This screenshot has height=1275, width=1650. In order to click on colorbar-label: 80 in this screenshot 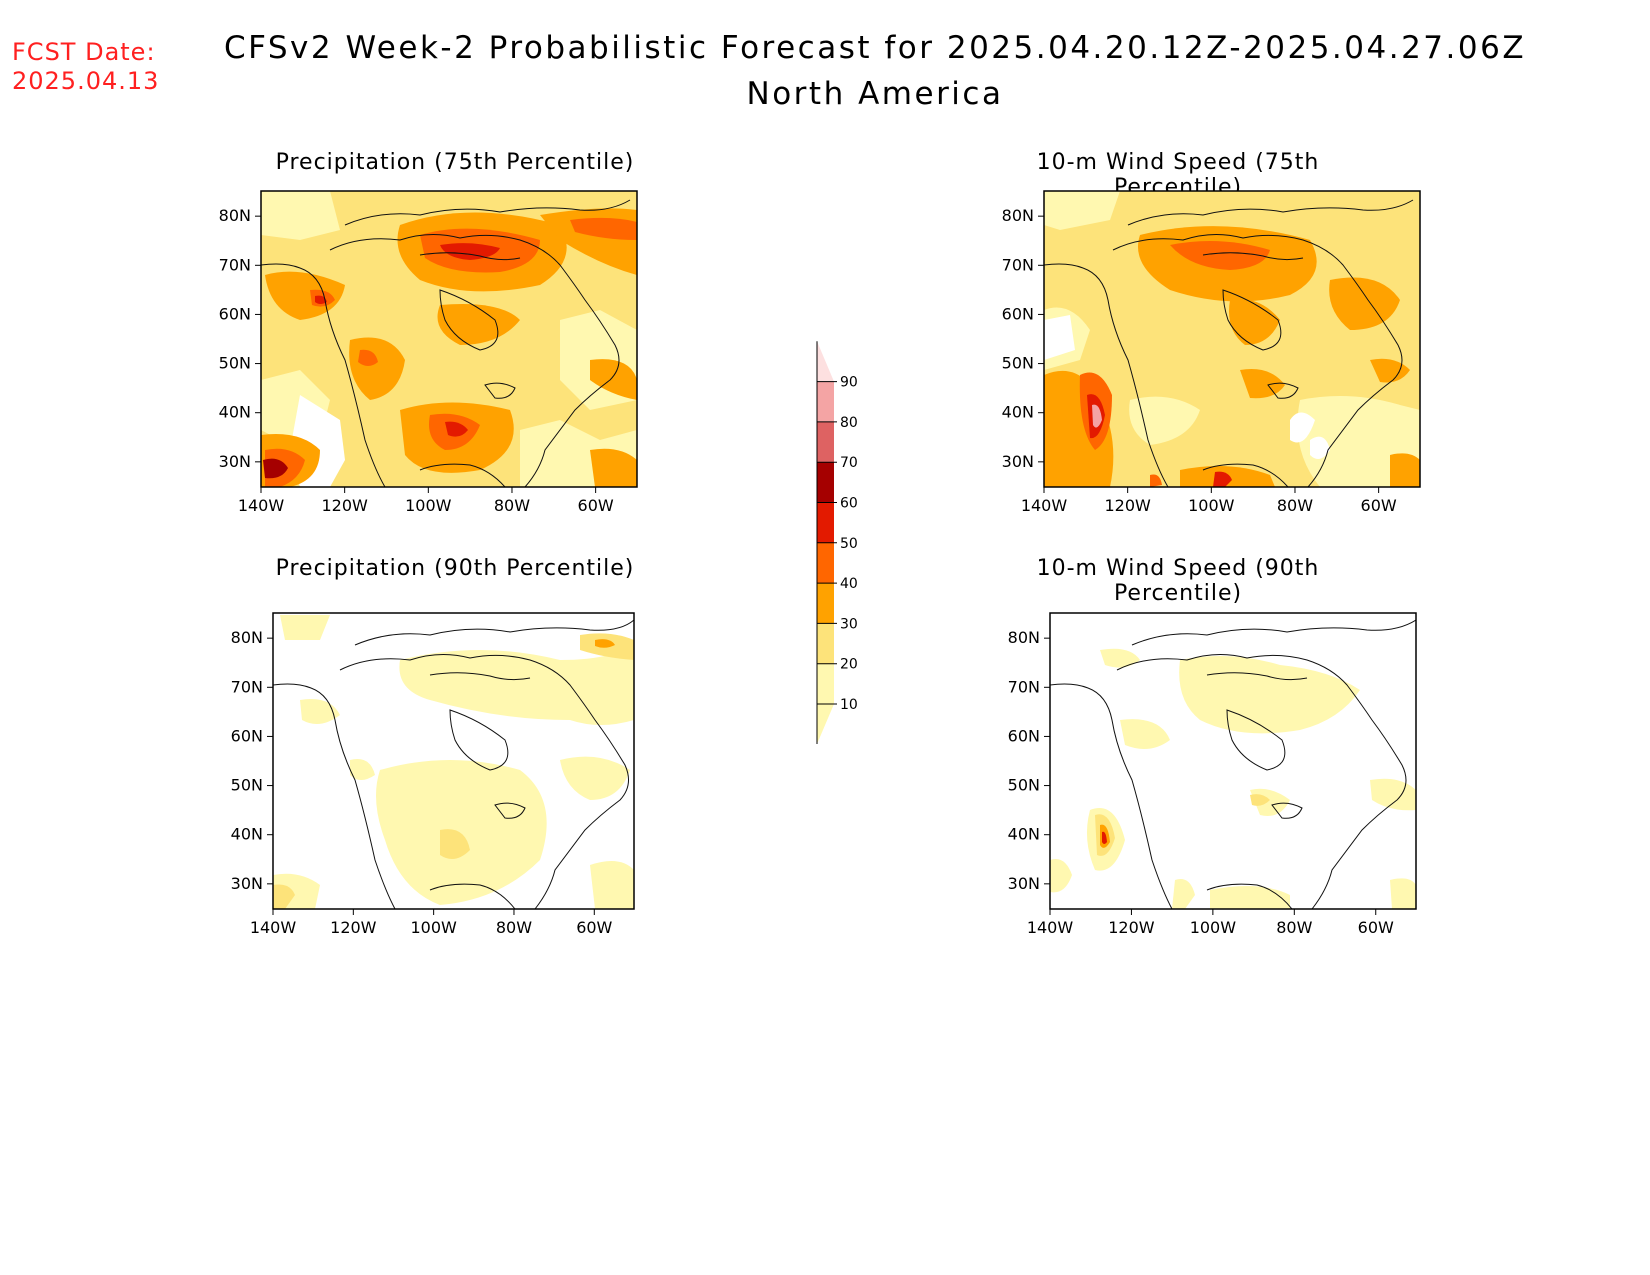, I will do `click(849, 423)`.